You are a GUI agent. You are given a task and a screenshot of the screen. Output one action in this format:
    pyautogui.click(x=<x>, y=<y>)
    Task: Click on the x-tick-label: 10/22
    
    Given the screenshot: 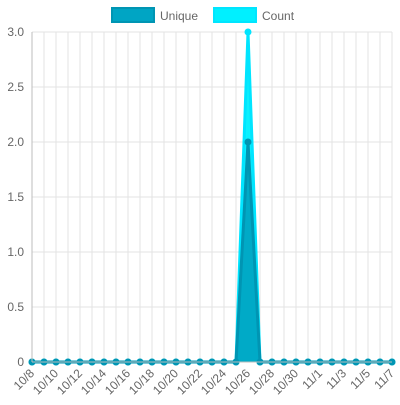 What is the action you would take?
    pyautogui.click(x=189, y=381)
    